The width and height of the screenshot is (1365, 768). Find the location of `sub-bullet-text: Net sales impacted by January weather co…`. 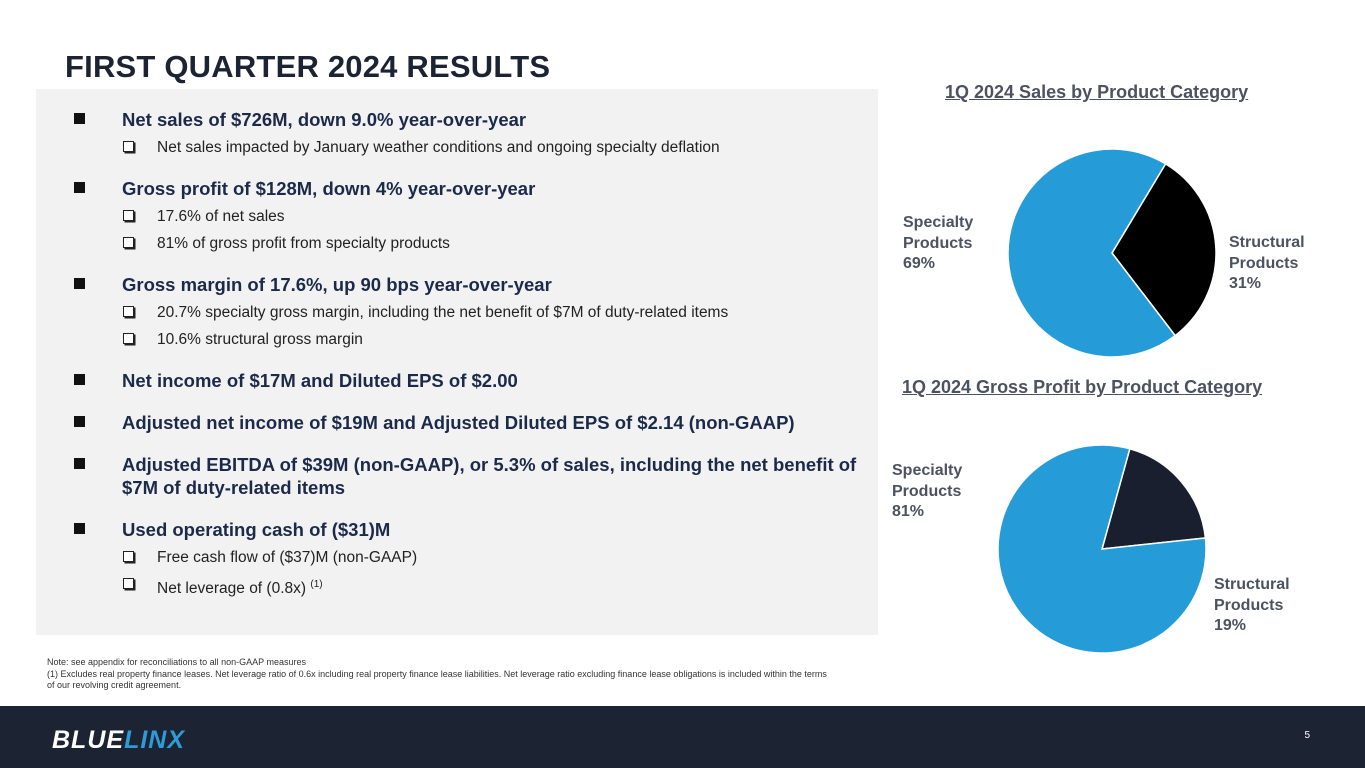

sub-bullet-text: Net sales impacted by January weather co… is located at coordinates (438, 147).